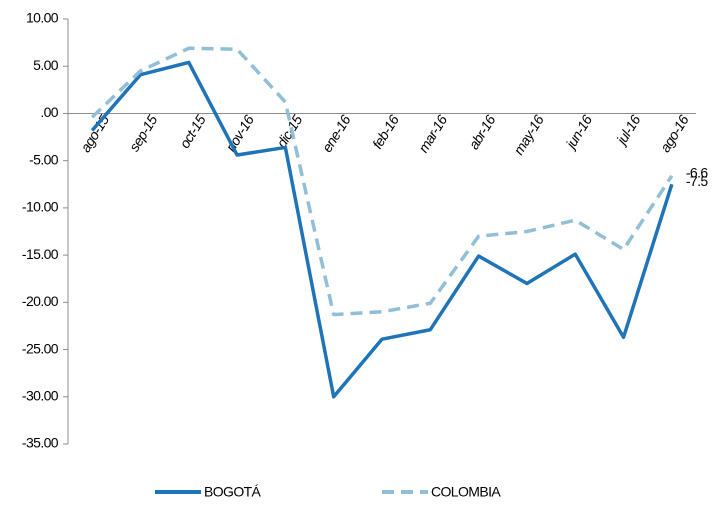 The image size is (719, 508). I want to click on y-tick-label: -25.00, so click(40, 348).